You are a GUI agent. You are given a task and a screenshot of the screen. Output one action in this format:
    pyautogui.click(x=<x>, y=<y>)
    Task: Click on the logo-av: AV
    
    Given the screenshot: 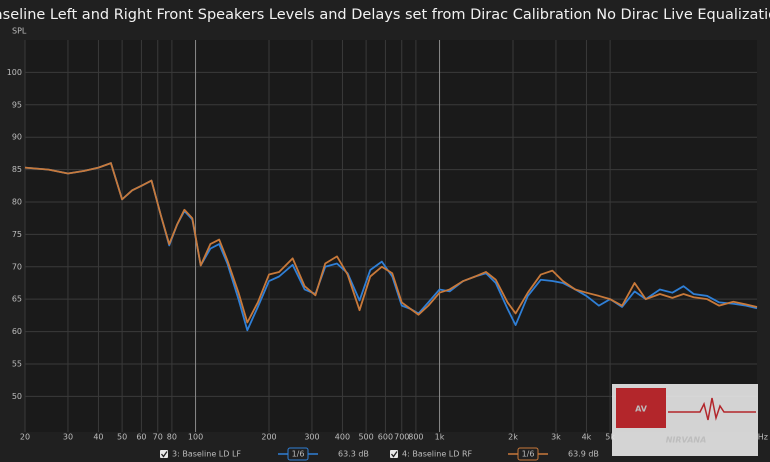 What is the action you would take?
    pyautogui.click(x=641, y=409)
    